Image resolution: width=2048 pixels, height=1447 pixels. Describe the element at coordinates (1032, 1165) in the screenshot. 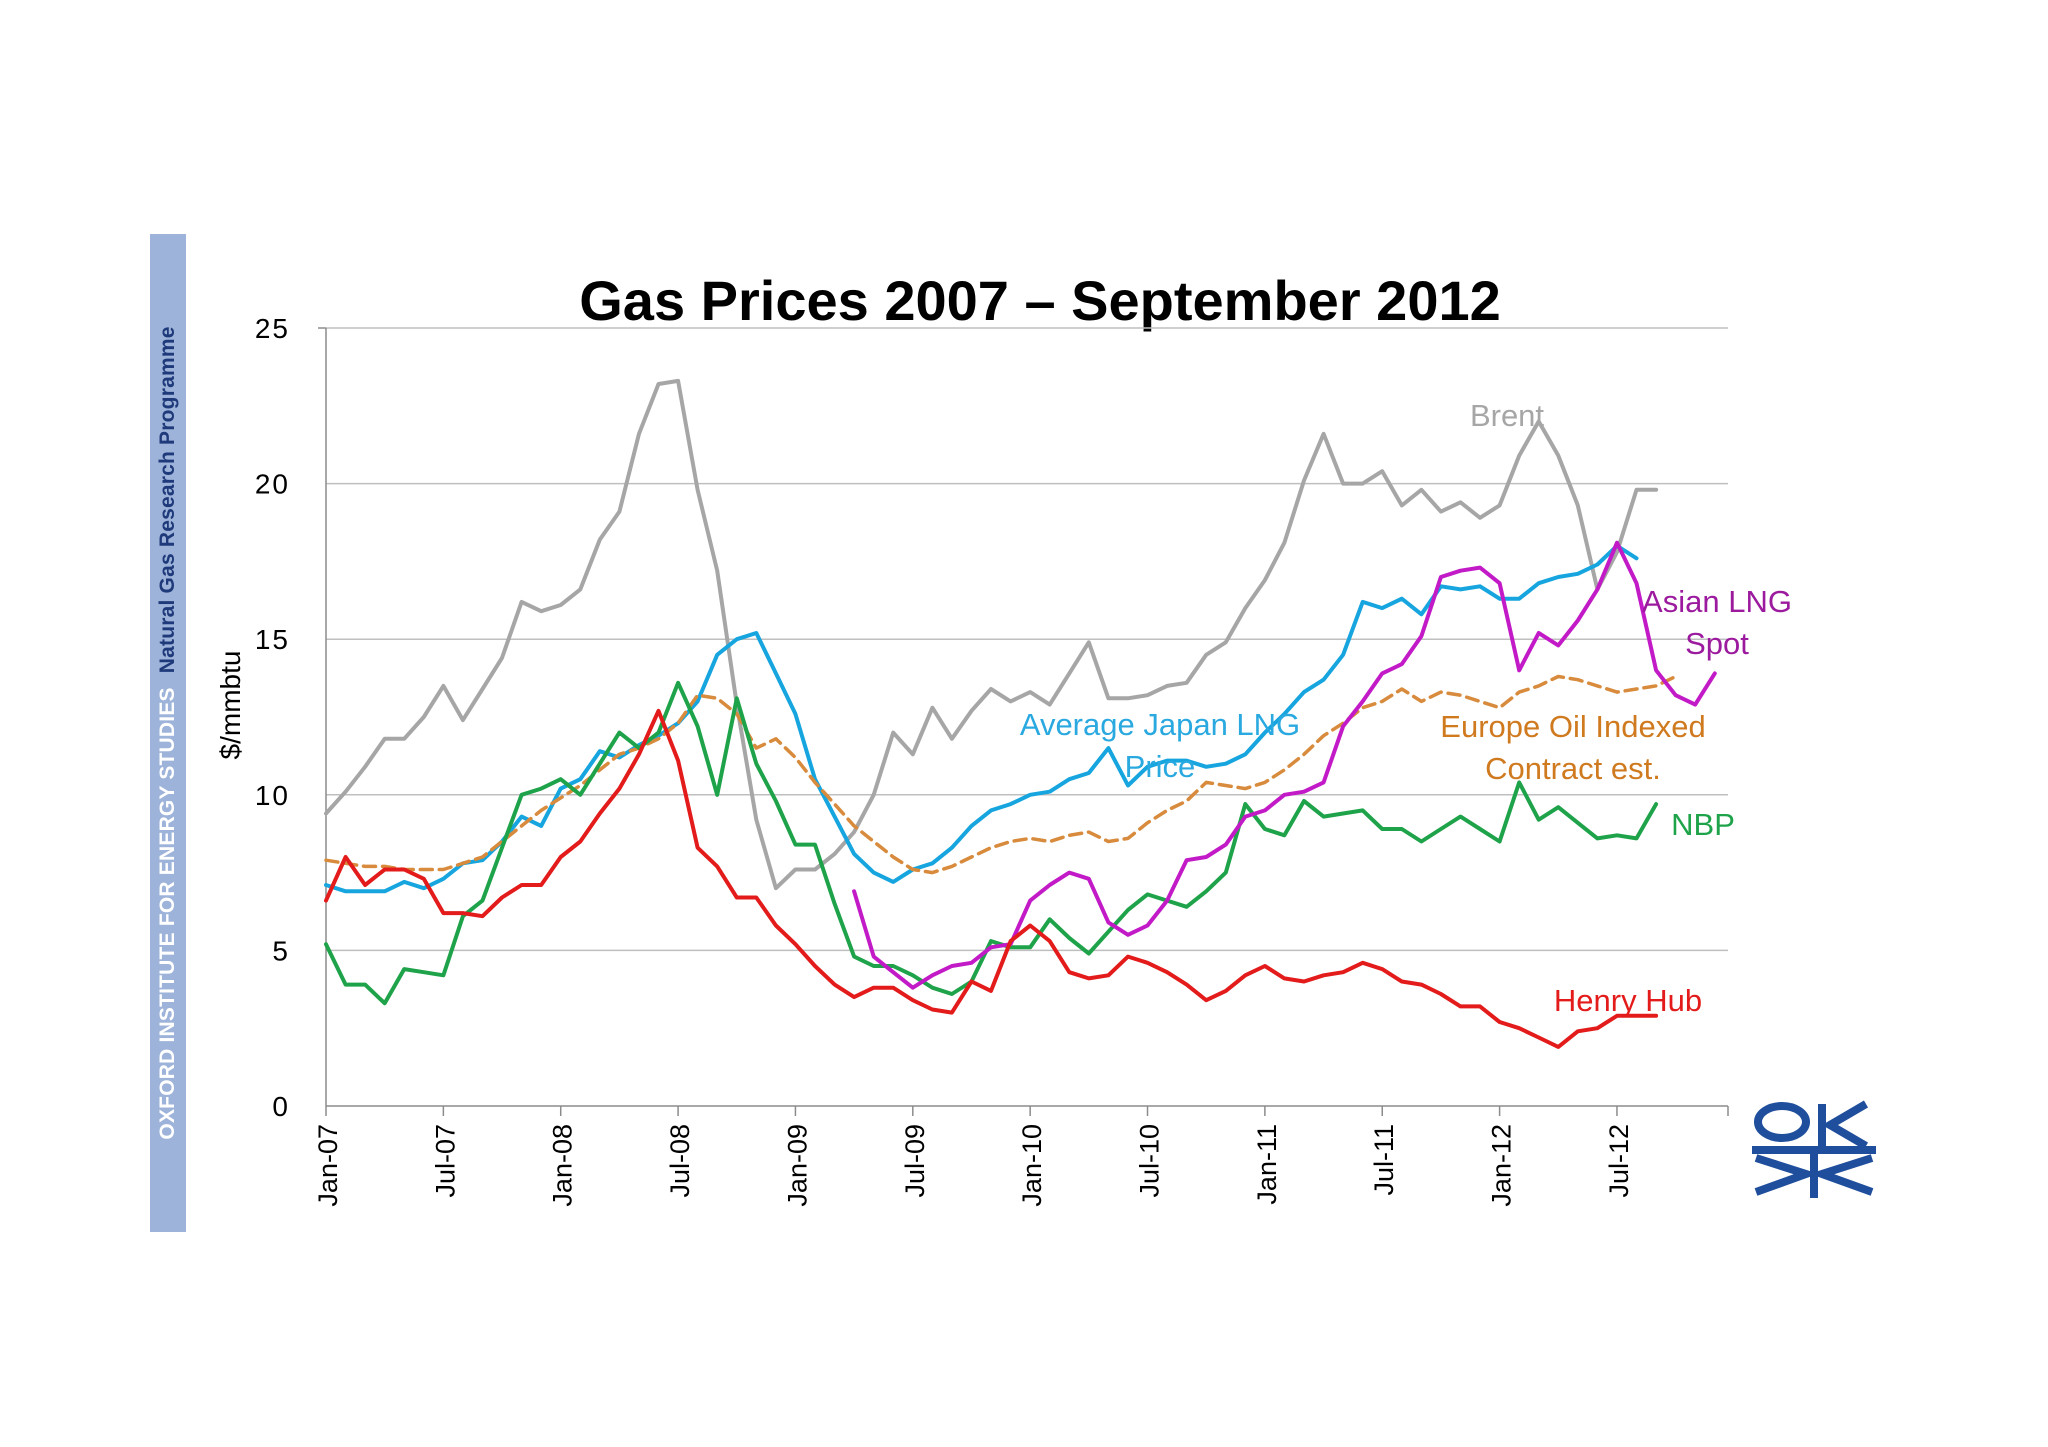

I see `x-tick-label: Jan-10` at that location.